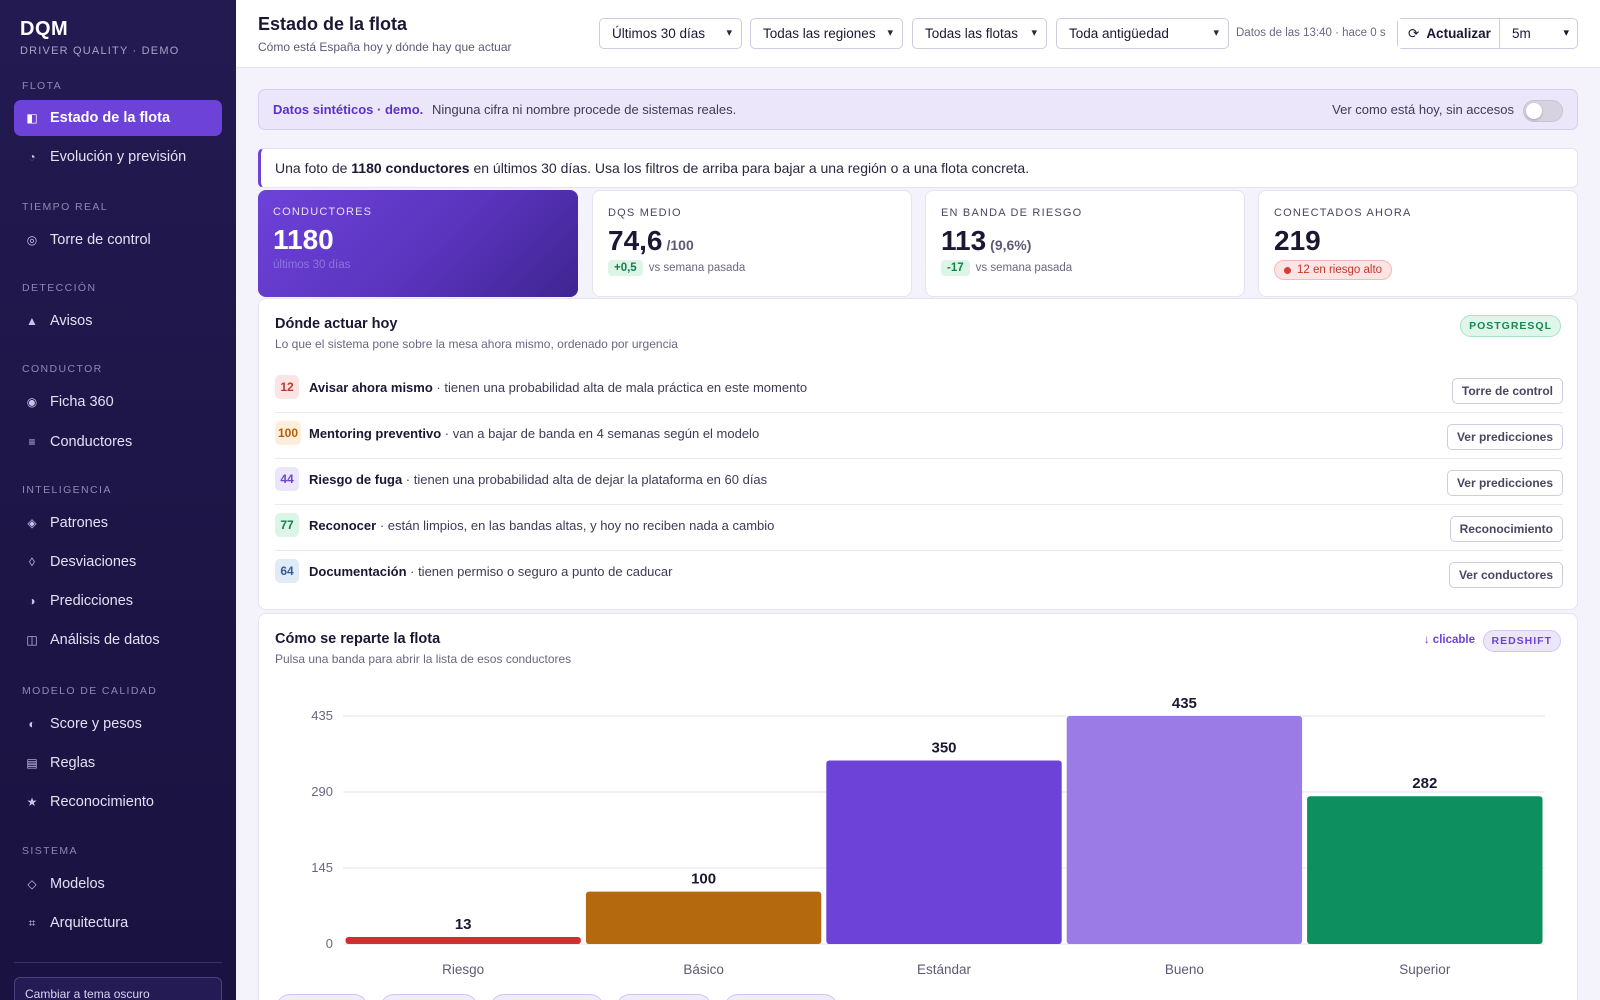 The image size is (1600, 1000). Describe the element at coordinates (118, 884) in the screenshot. I see `sidebar-item-modelos: ◇ Modelos` at that location.